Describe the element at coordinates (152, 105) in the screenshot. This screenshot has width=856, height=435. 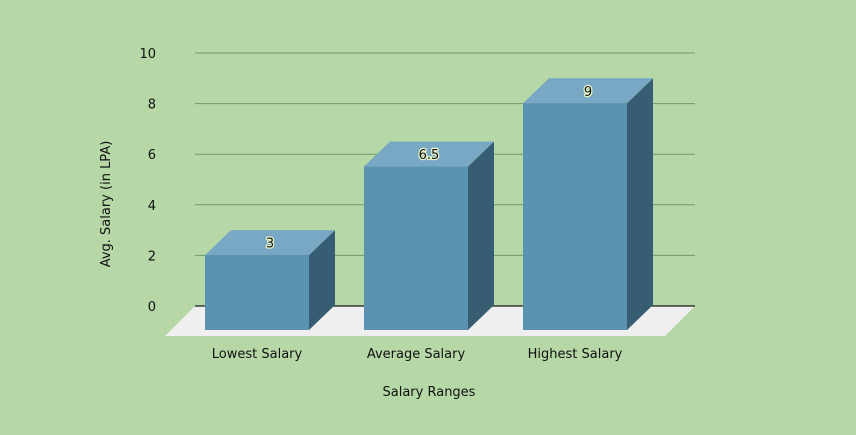
I see `y-tick-label: 8` at that location.